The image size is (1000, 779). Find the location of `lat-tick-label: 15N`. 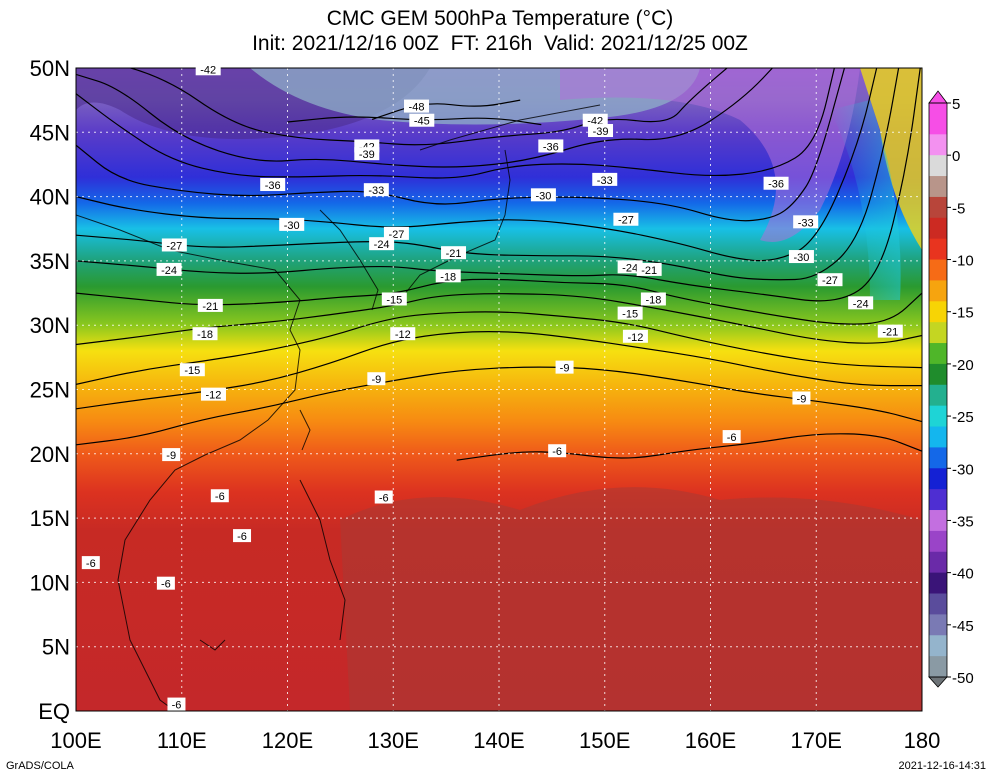

lat-tick-label: 15N is located at coordinates (50, 518).